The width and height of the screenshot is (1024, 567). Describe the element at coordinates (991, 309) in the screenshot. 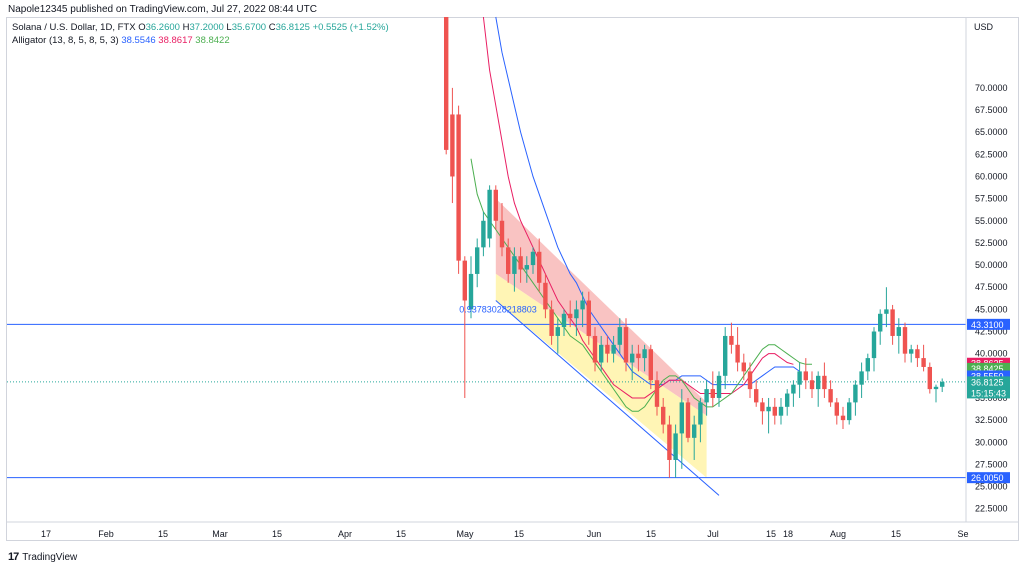

I see `y-tick-label: 45.0000` at that location.